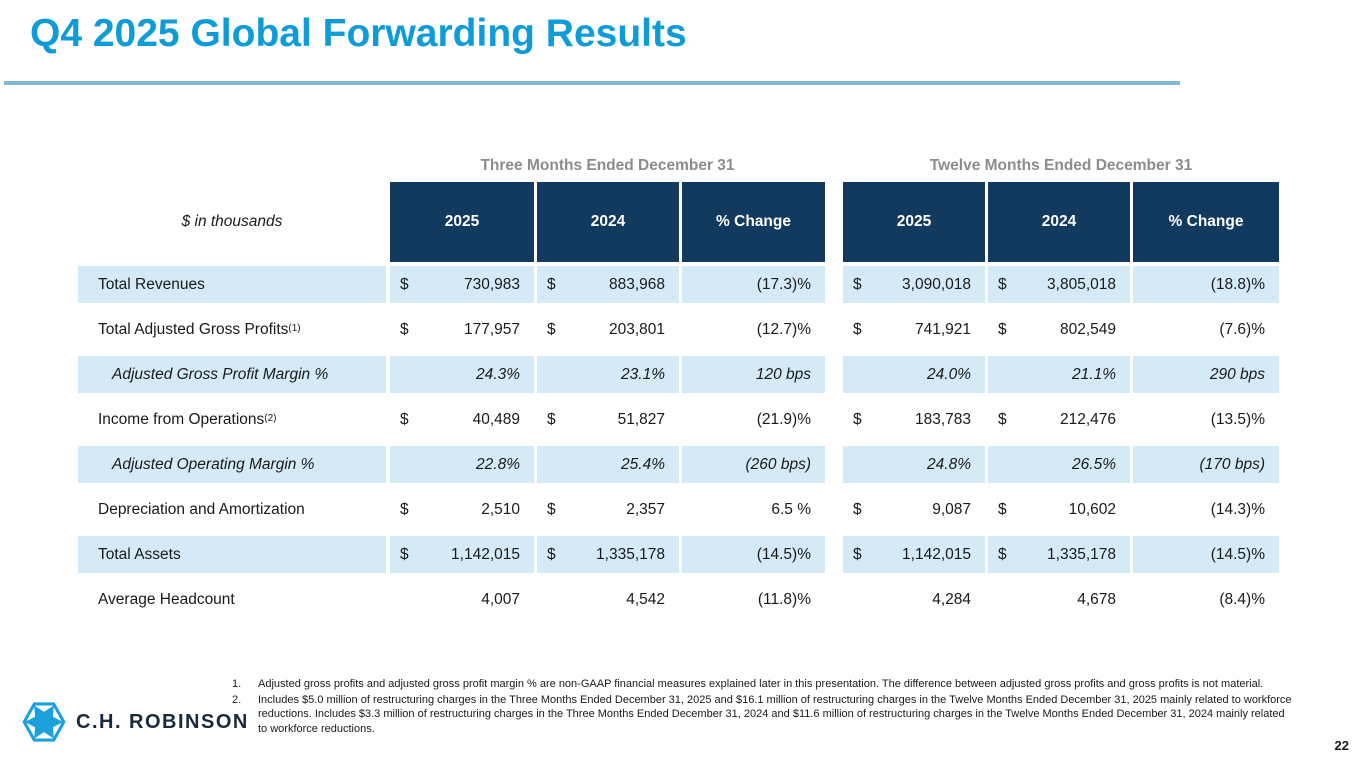 The height and width of the screenshot is (768, 1365). What do you see at coordinates (636, 284) in the screenshot?
I see `cell-value: 883,968` at bounding box center [636, 284].